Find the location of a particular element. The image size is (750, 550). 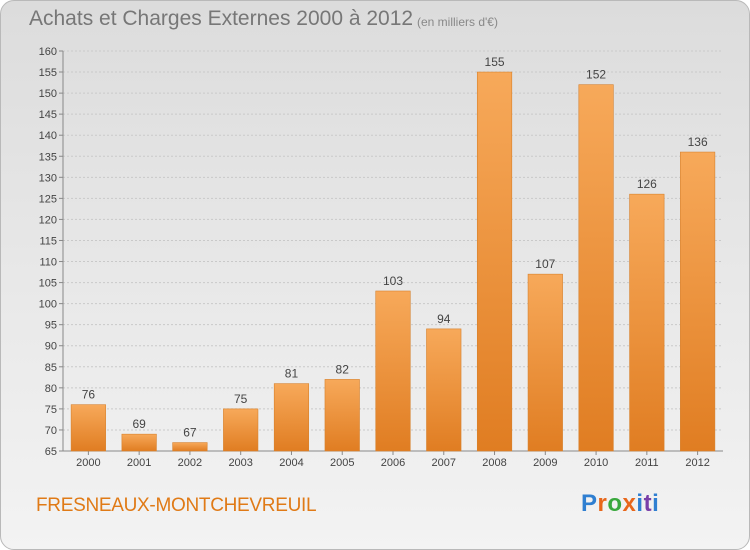

bar-2010 is located at coordinates (596, 268).